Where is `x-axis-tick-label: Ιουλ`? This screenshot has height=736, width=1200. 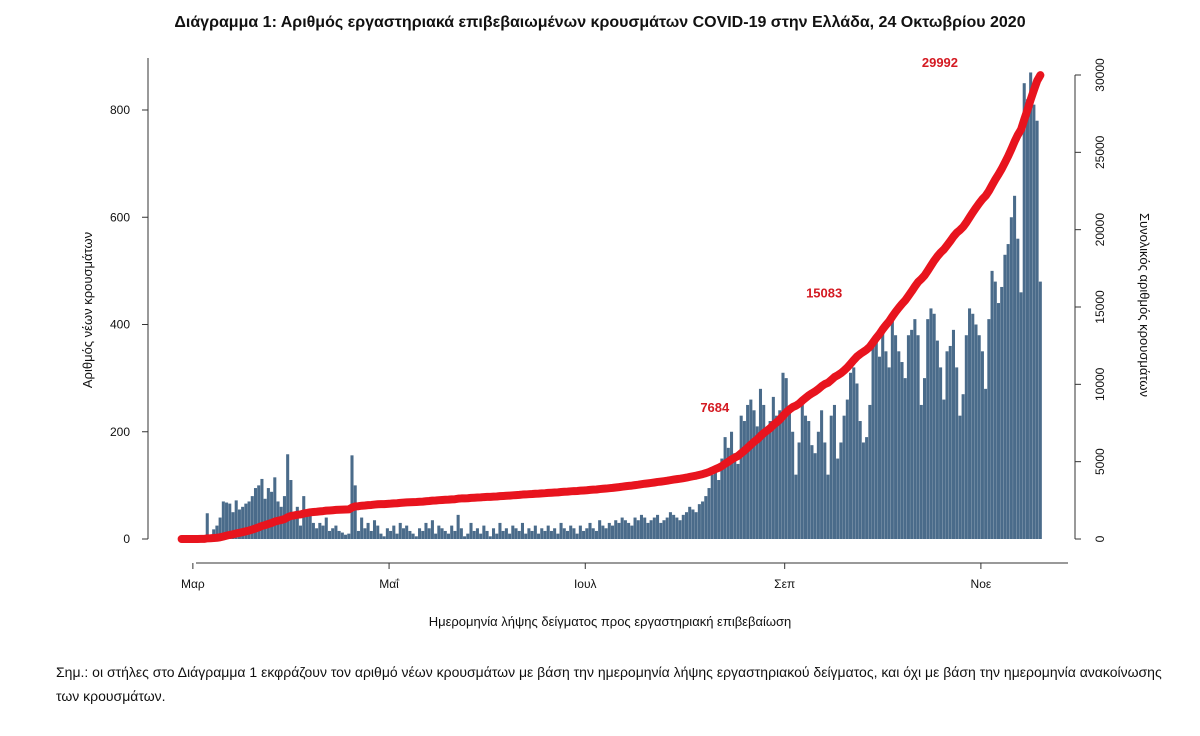 x-axis-tick-label: Ιουλ is located at coordinates (585, 584).